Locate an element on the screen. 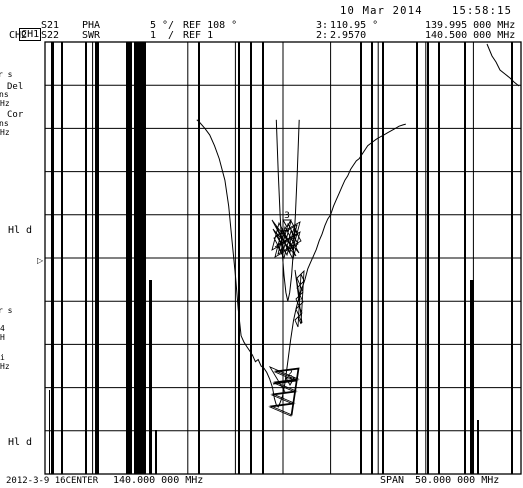 This screenshot has width=523, height=488. marker-number: 3 is located at coordinates (287, 216).